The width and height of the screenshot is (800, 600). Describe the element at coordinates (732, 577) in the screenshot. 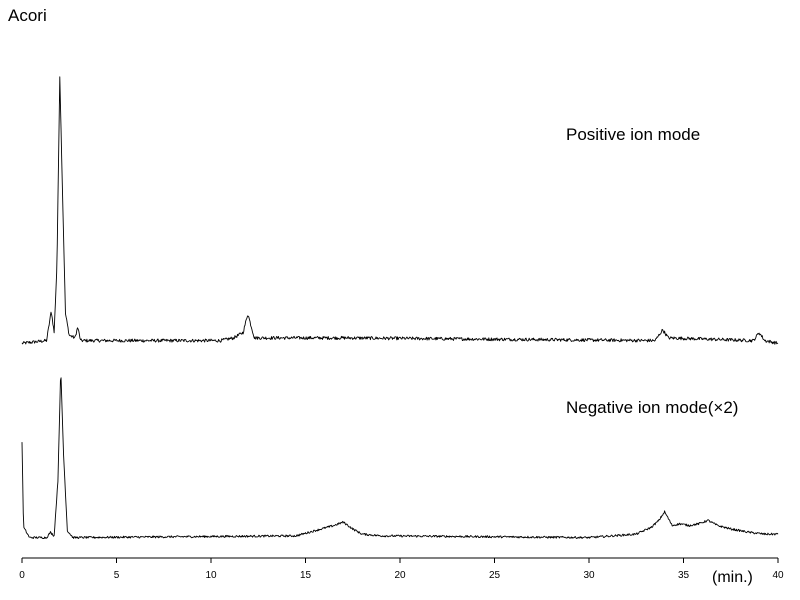

I see `x-axis-label: (min.)` at that location.